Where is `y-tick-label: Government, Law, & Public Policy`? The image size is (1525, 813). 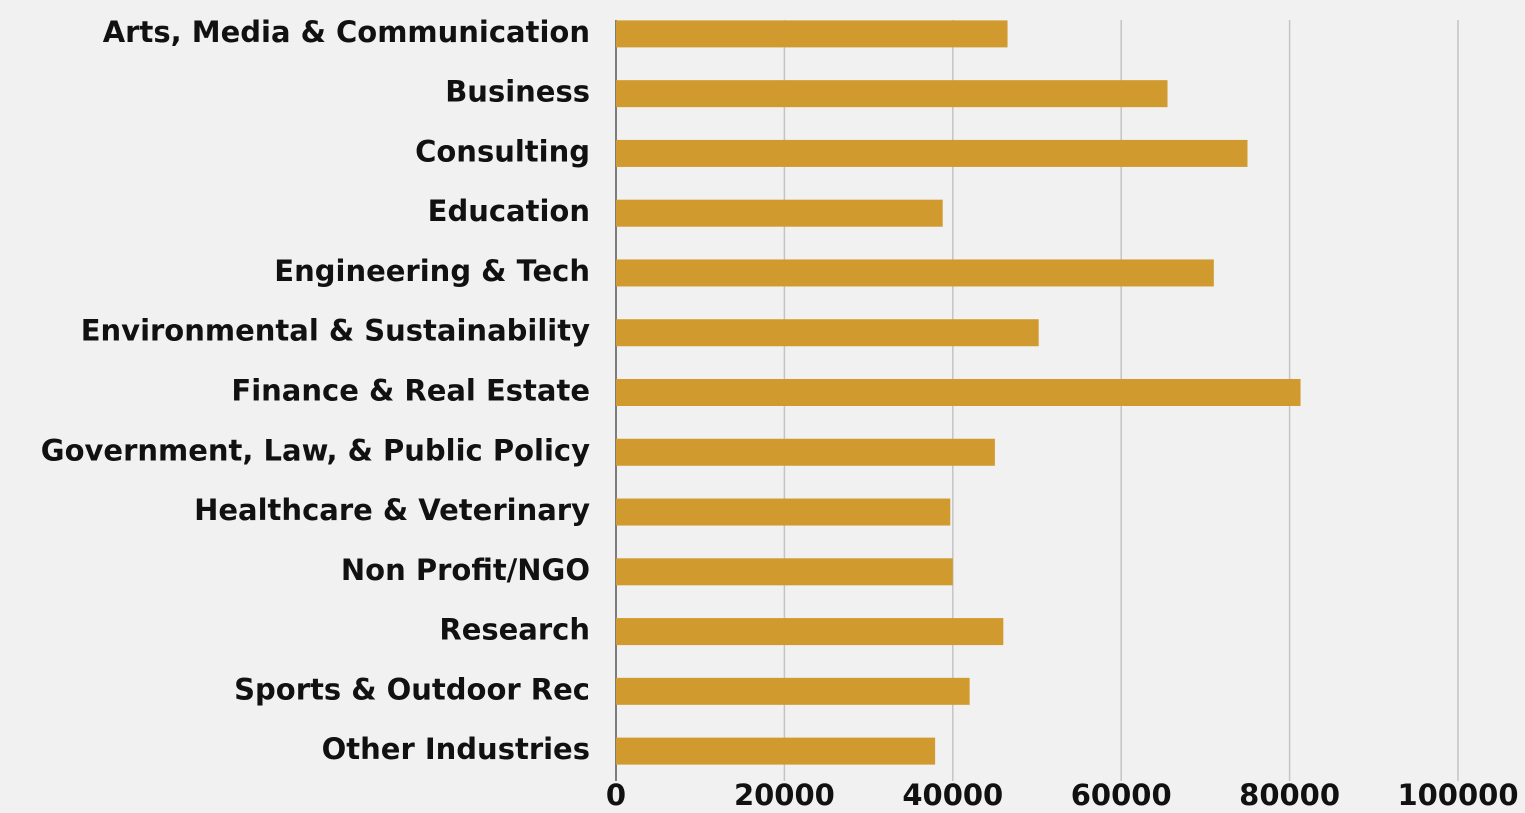 y-tick-label: Government, Law, & Public Policy is located at coordinates (315, 450).